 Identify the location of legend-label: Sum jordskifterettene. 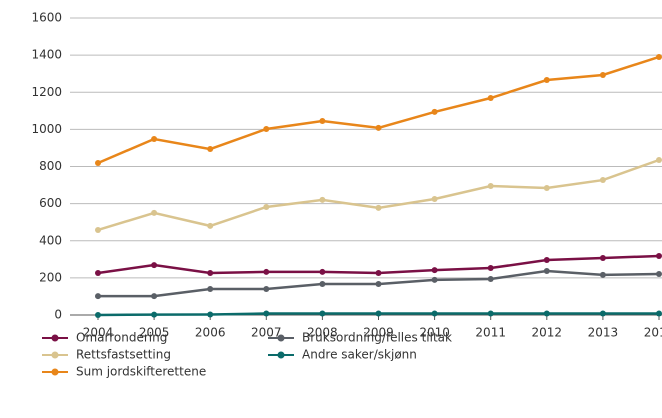
(141, 372).